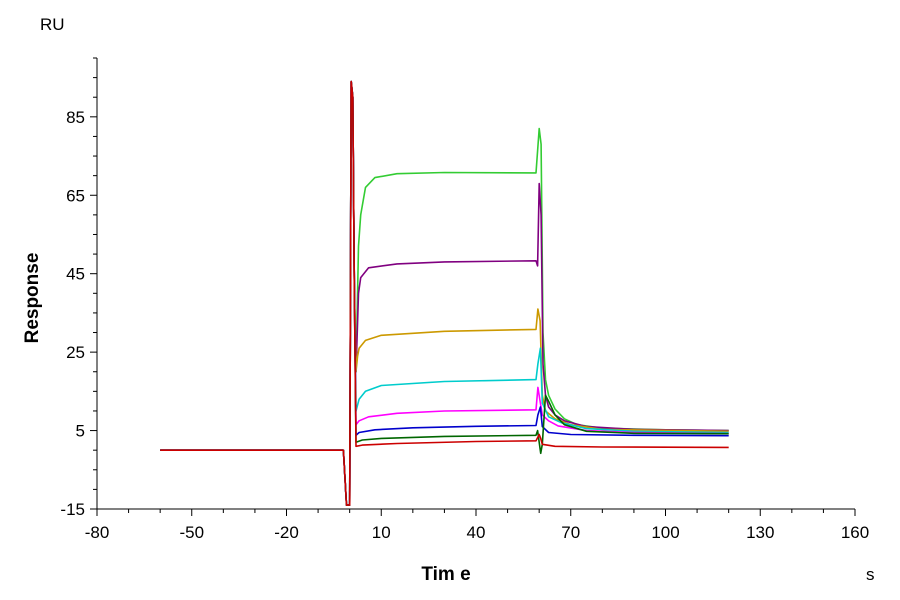  What do you see at coordinates (855, 532) in the screenshot?
I see `x-tick-label: 160` at bounding box center [855, 532].